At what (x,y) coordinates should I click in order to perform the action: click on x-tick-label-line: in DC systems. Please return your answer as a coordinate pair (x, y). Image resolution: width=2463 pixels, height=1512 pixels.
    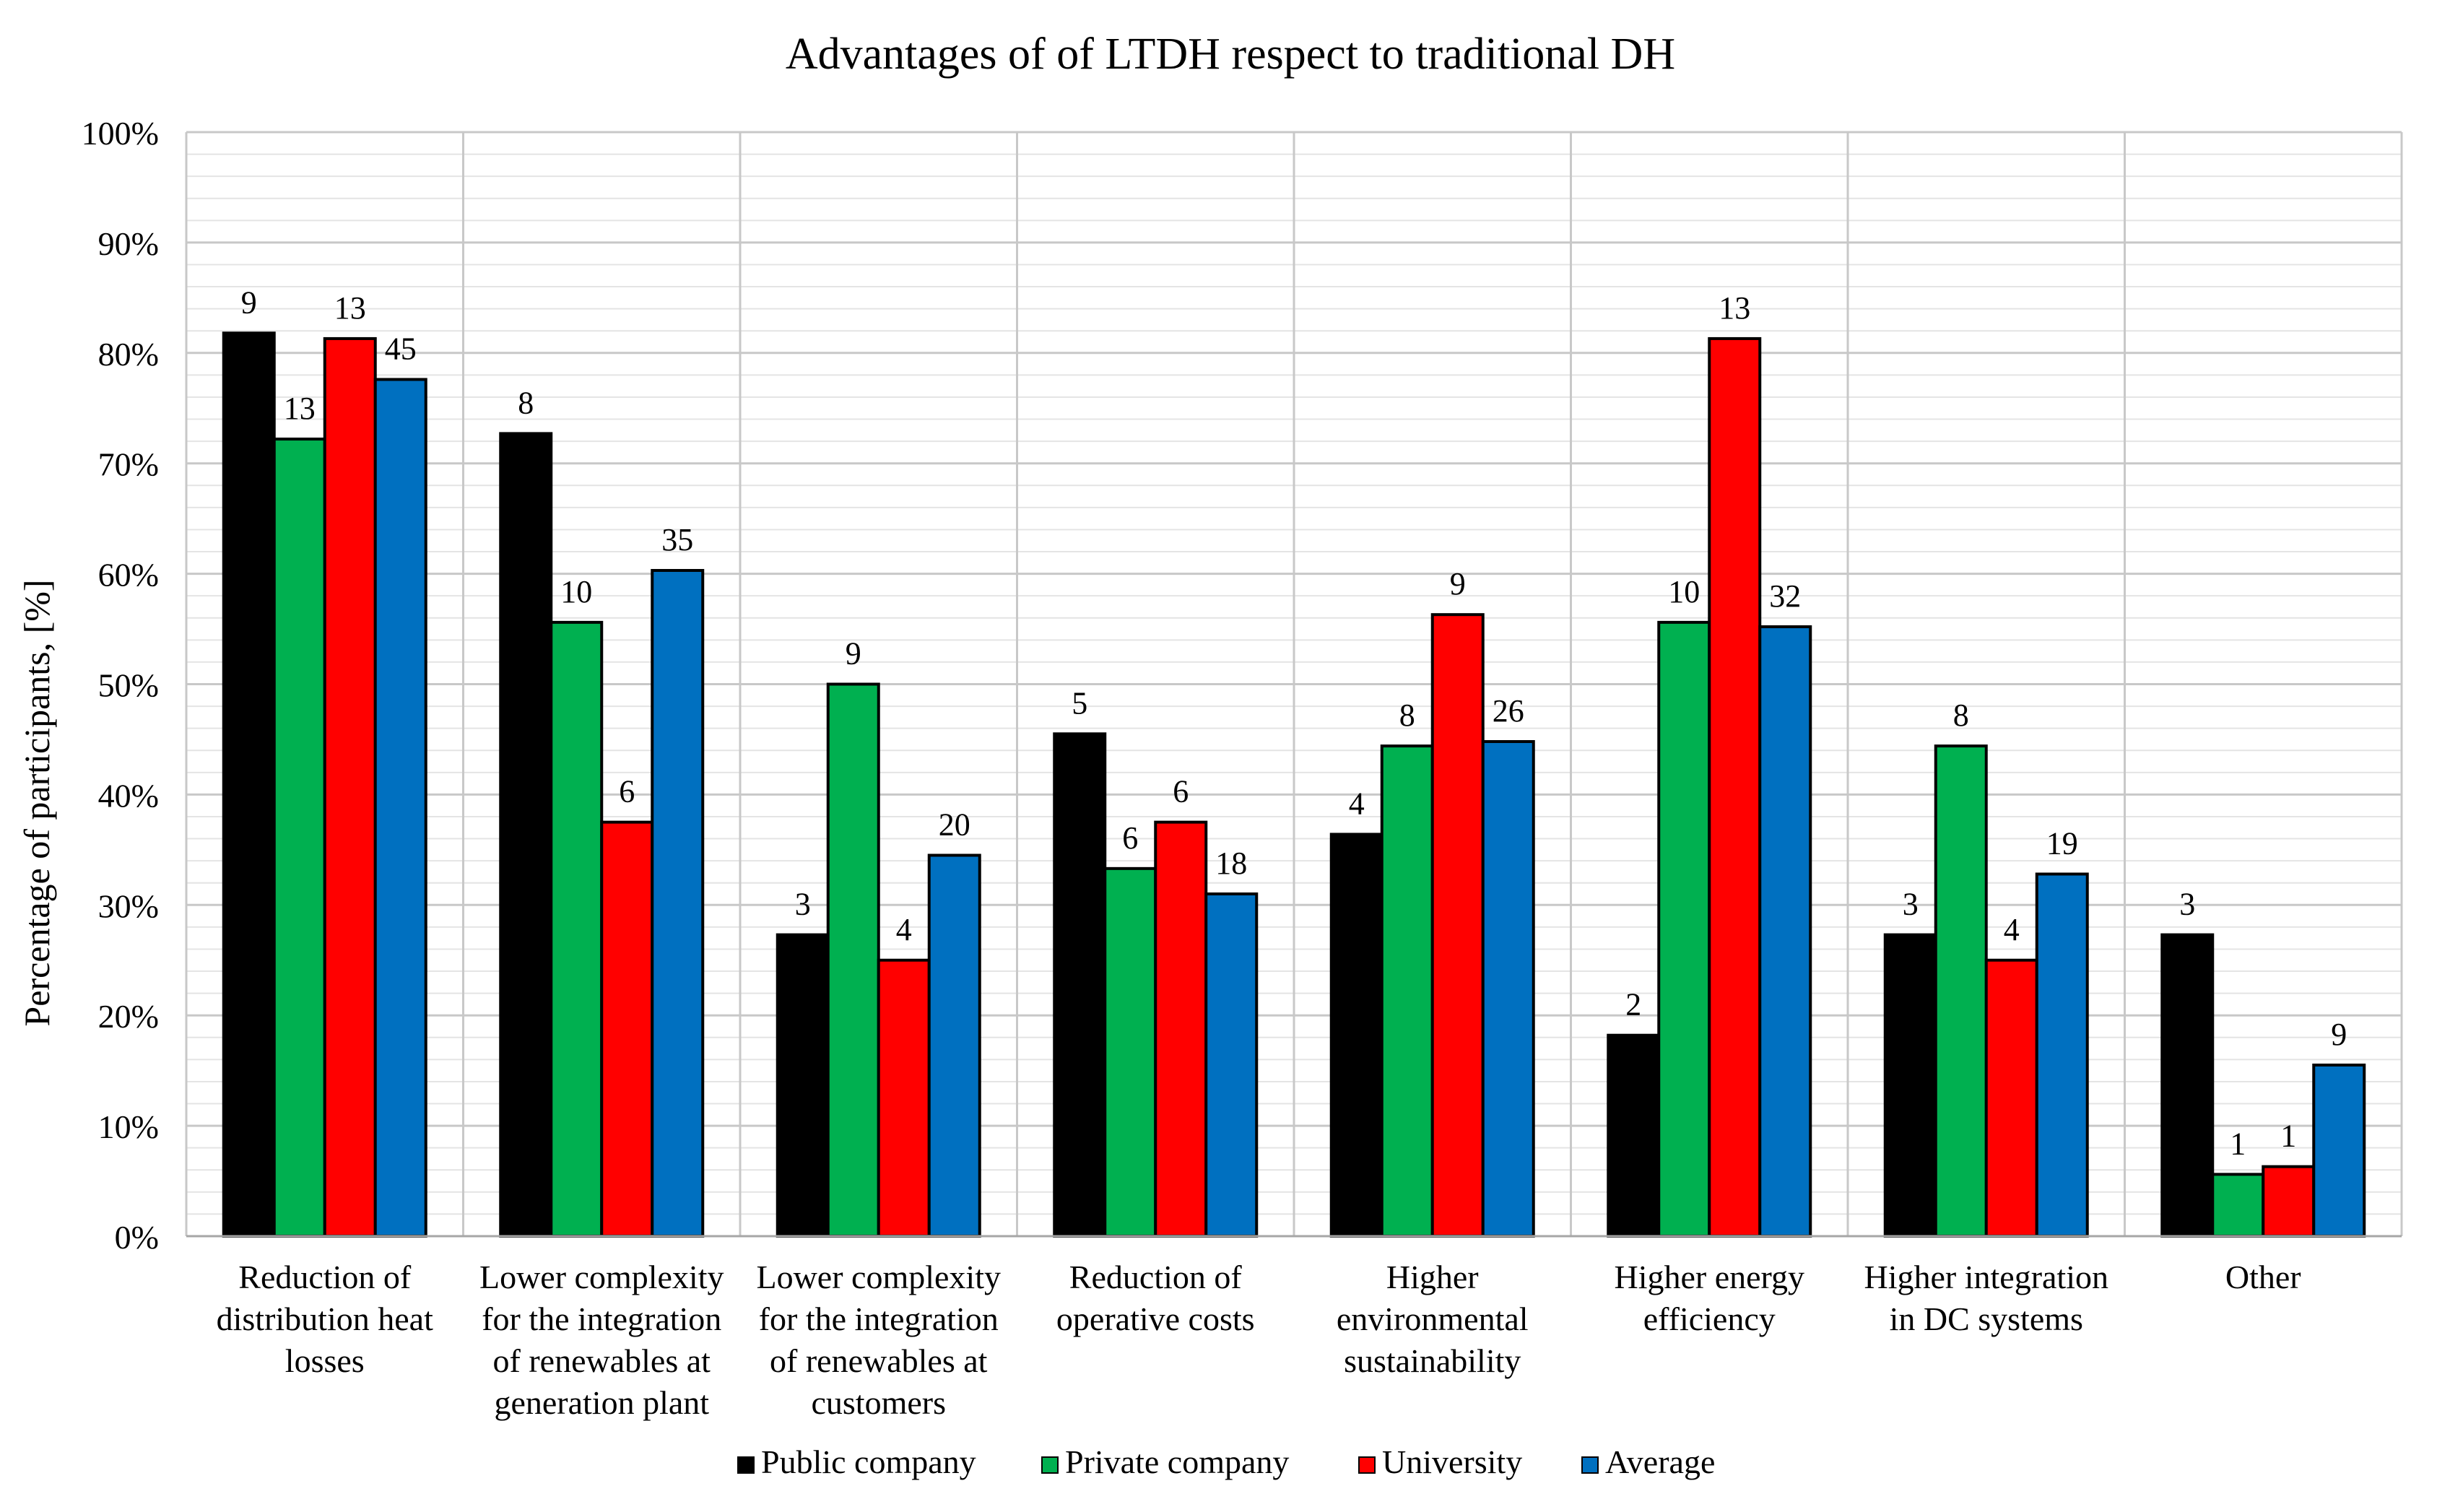
    Looking at the image, I should click on (1986, 1318).